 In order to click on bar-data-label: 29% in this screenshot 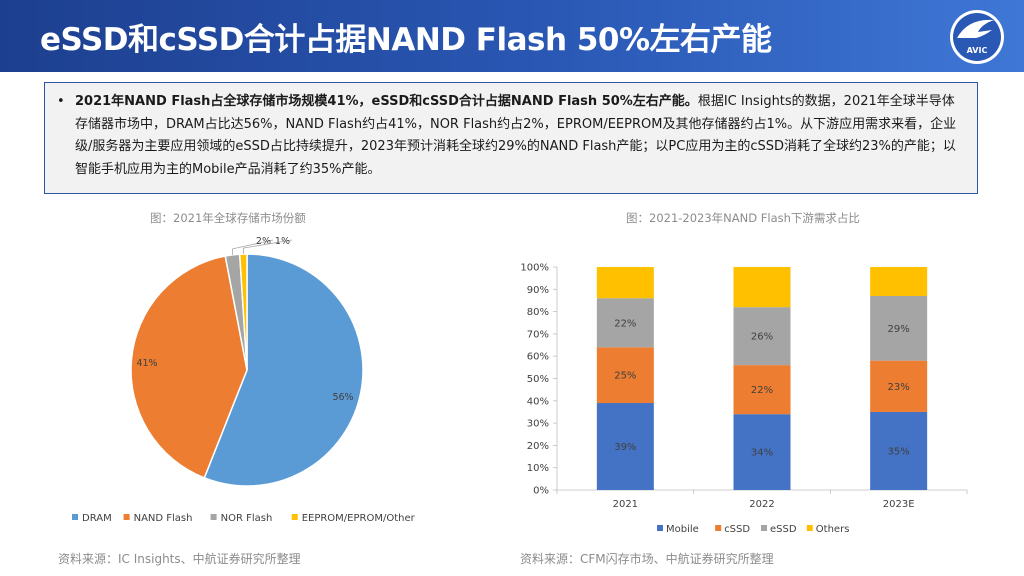, I will do `click(899, 329)`.